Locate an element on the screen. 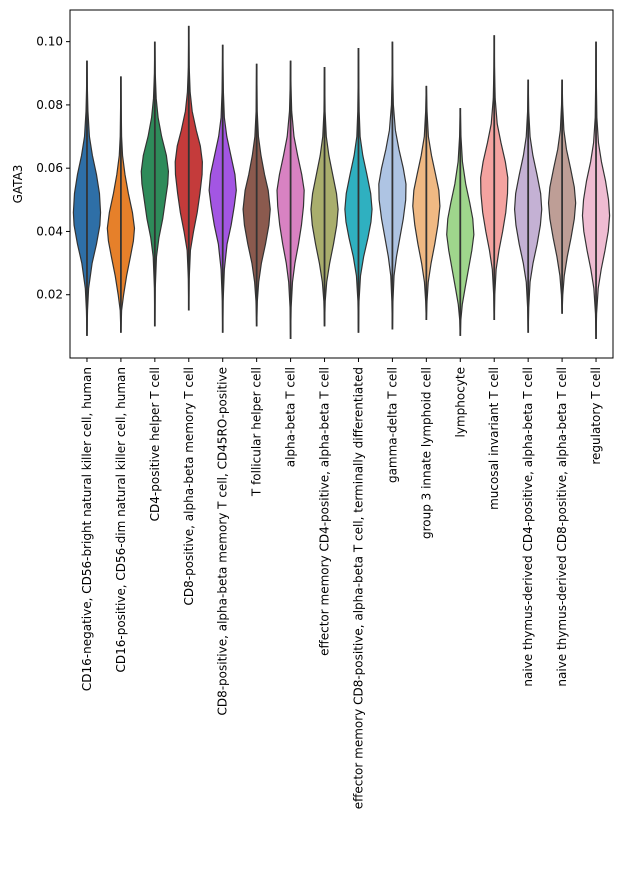 This screenshot has width=622, height=893. y-tick-label: 0.02 is located at coordinates (49, 295).